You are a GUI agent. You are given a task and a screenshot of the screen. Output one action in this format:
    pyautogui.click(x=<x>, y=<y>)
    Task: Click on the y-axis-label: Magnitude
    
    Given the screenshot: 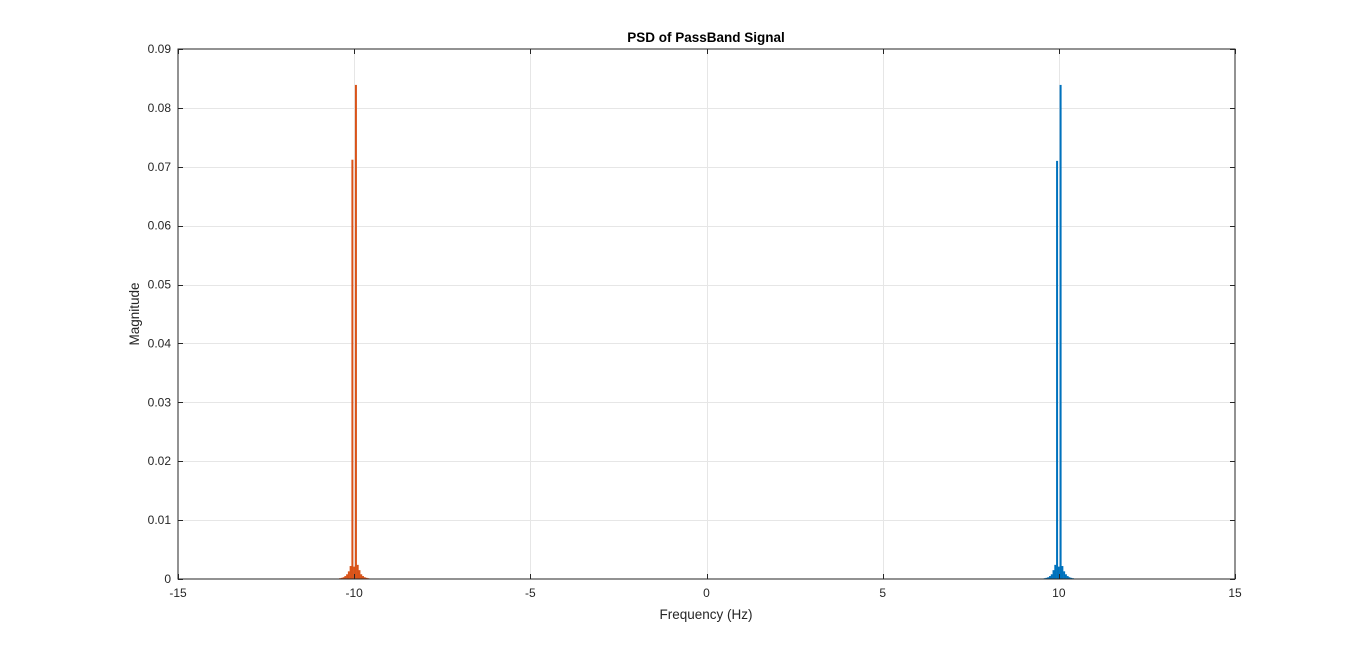 What is the action you would take?
    pyautogui.click(x=134, y=313)
    